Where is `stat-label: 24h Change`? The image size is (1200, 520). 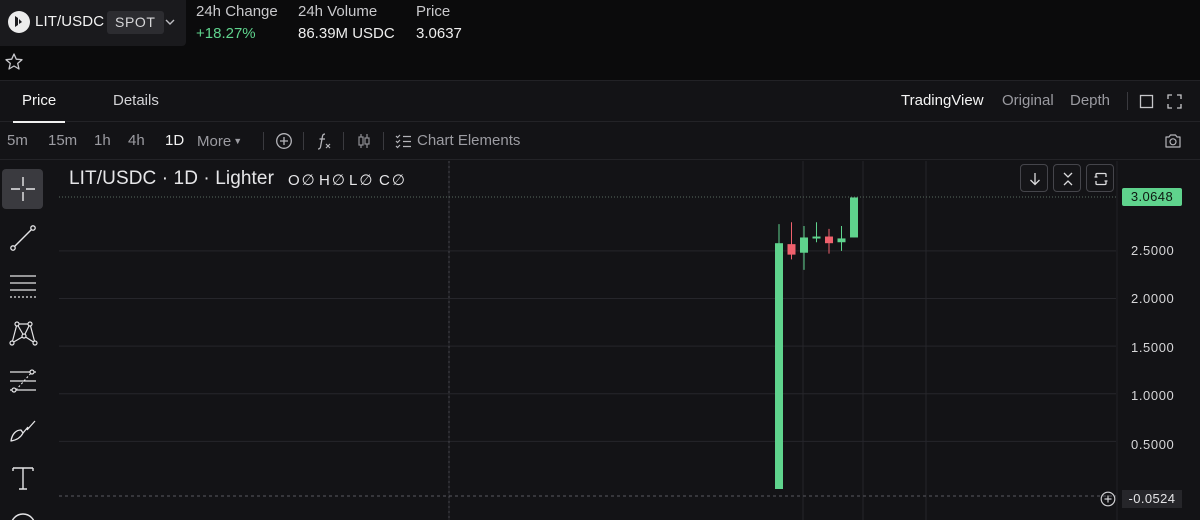 stat-label: 24h Change is located at coordinates (237, 11).